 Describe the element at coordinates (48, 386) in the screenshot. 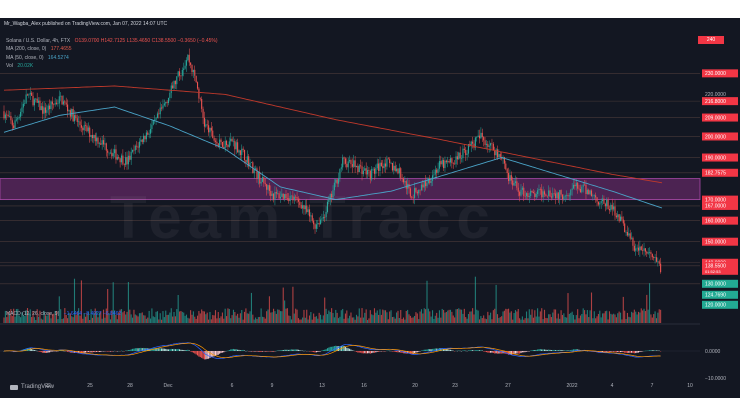

I see `x-axis-tick: 22` at that location.